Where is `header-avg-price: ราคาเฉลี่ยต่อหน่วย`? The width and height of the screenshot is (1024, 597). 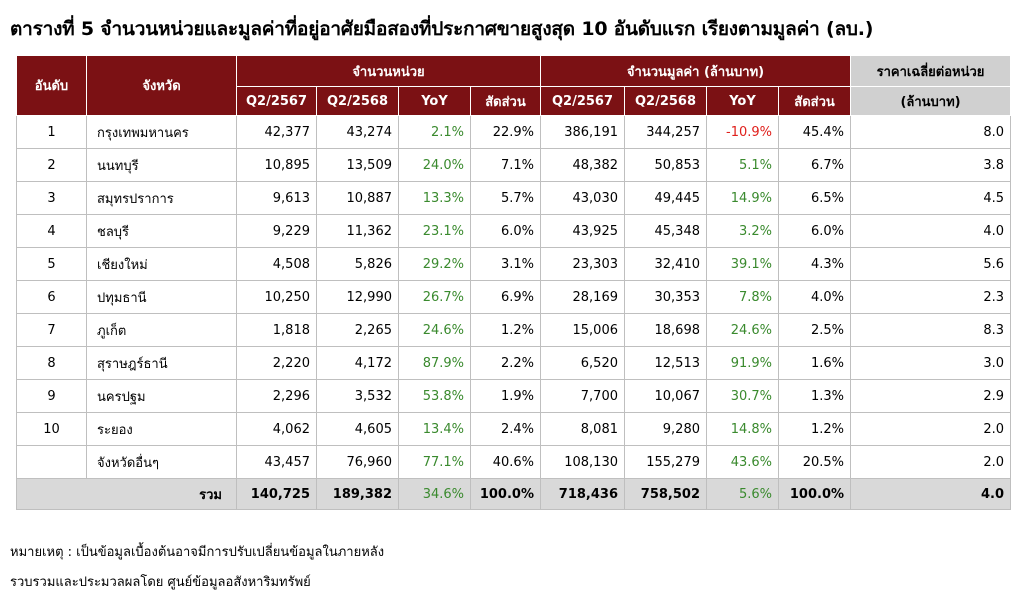 header-avg-price: ราคาเฉลี่ยต่อหน่วย is located at coordinates (931, 71).